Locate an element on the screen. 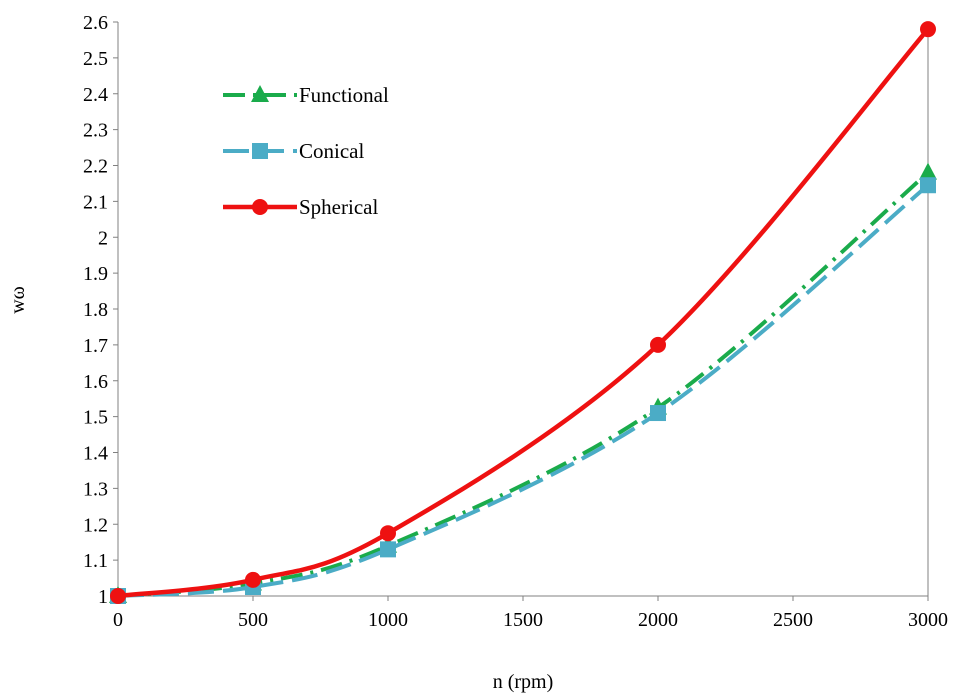 This screenshot has height=696, width=957. y-tick-label: 1.4 is located at coordinates (95, 454).